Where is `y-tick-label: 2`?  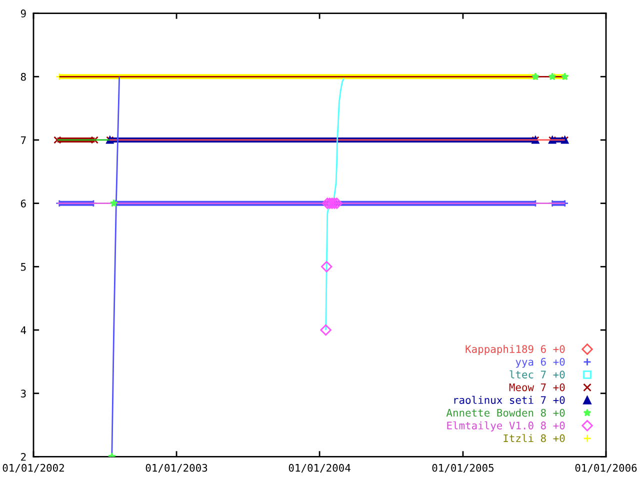
y-tick-label: 2 is located at coordinates (23, 456).